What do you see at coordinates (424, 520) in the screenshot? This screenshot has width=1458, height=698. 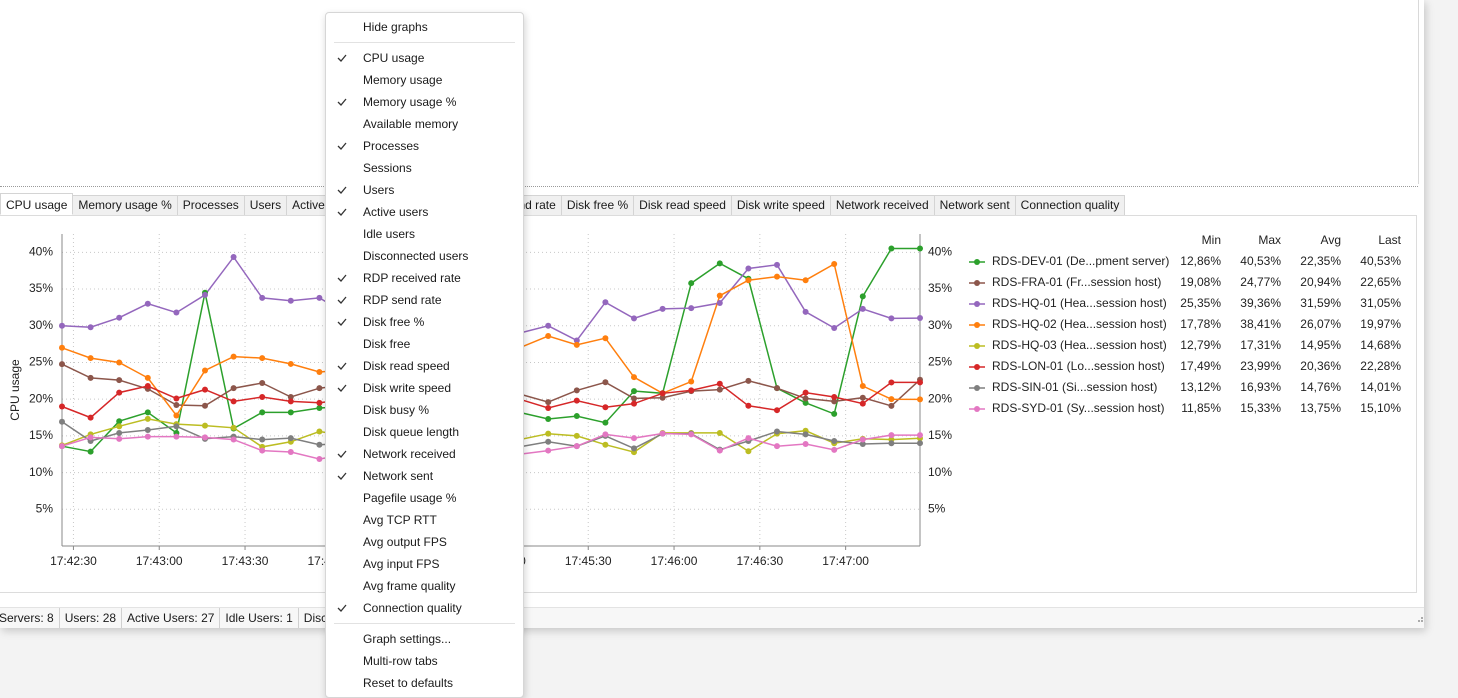 I see `menu-item: Avg TCP RTT` at bounding box center [424, 520].